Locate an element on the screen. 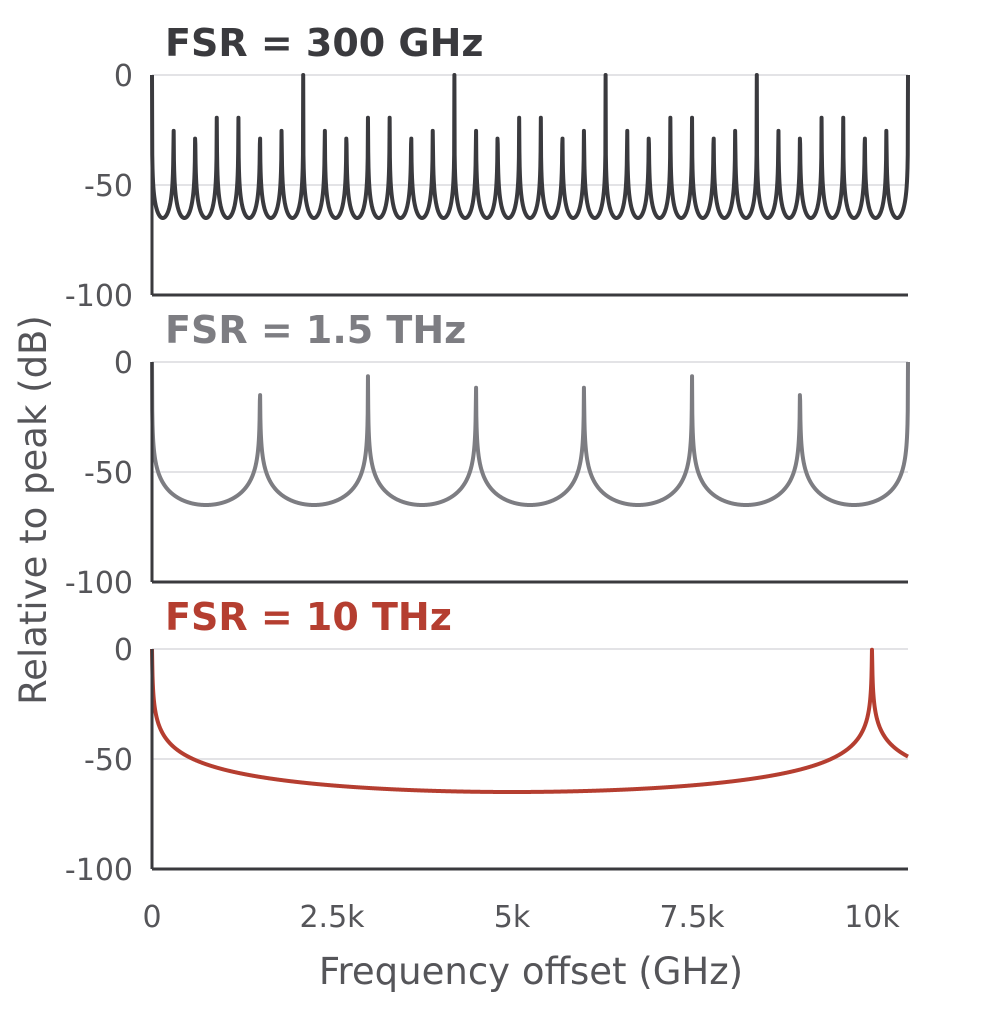  x-tick-label: 7.5k is located at coordinates (692, 917).